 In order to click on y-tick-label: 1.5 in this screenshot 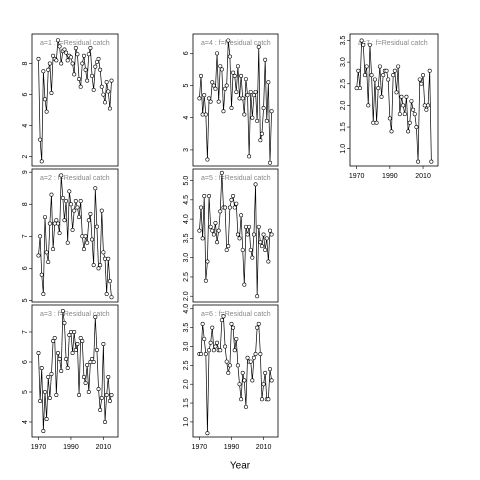, I will do `click(343, 127)`.